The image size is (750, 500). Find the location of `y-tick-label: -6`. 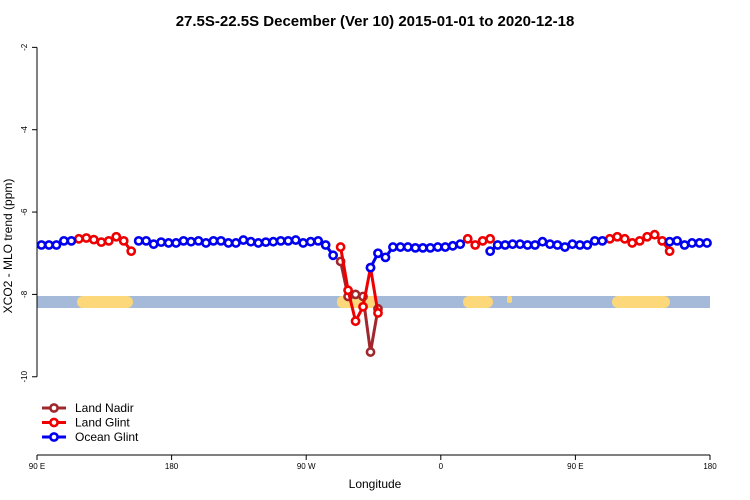

y-tick-label: -6 is located at coordinates (24, 212).